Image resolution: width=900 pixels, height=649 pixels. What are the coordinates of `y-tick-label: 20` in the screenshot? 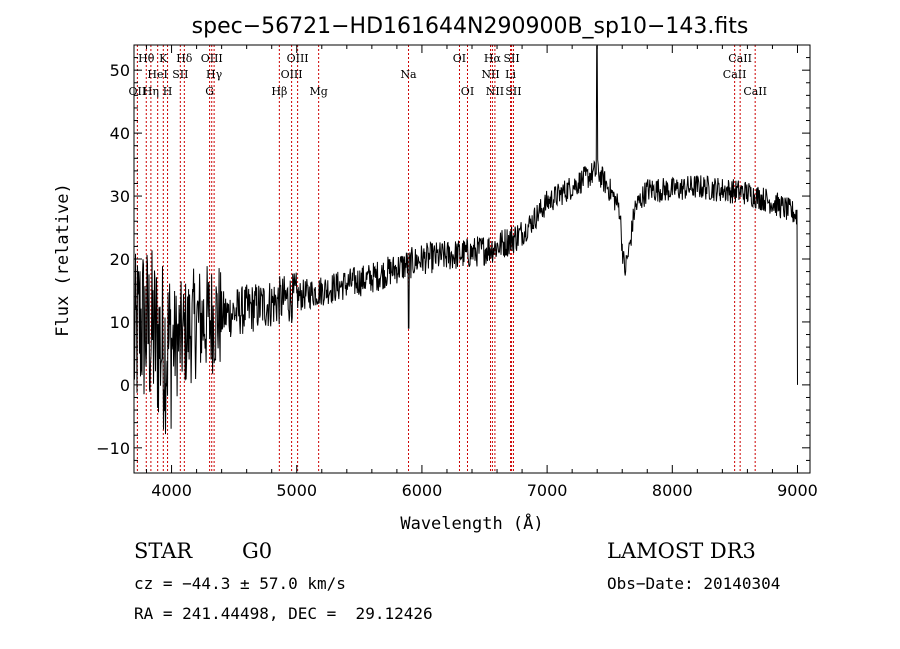 It's located at (120, 259).